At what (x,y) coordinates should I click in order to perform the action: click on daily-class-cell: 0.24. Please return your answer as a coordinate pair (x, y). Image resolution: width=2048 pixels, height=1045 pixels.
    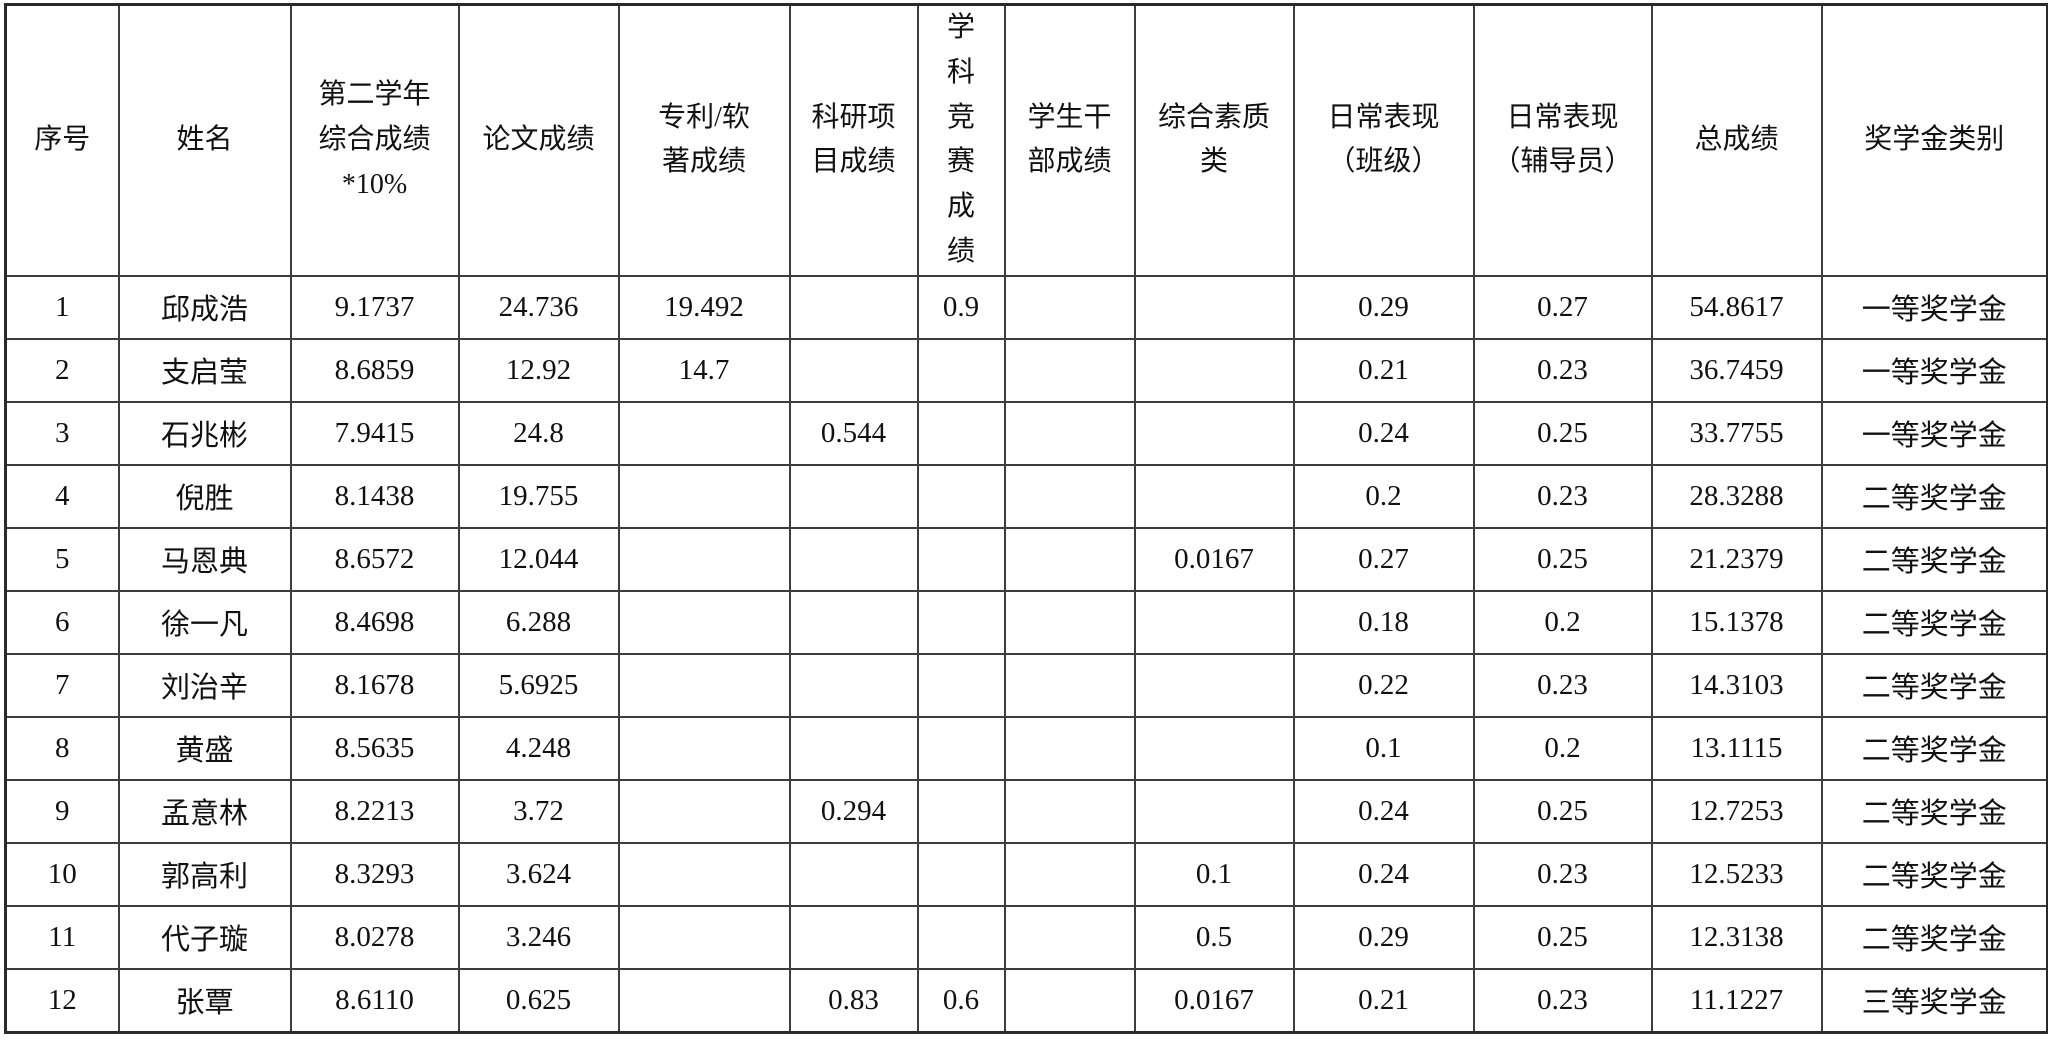
    Looking at the image, I should click on (1383, 874).